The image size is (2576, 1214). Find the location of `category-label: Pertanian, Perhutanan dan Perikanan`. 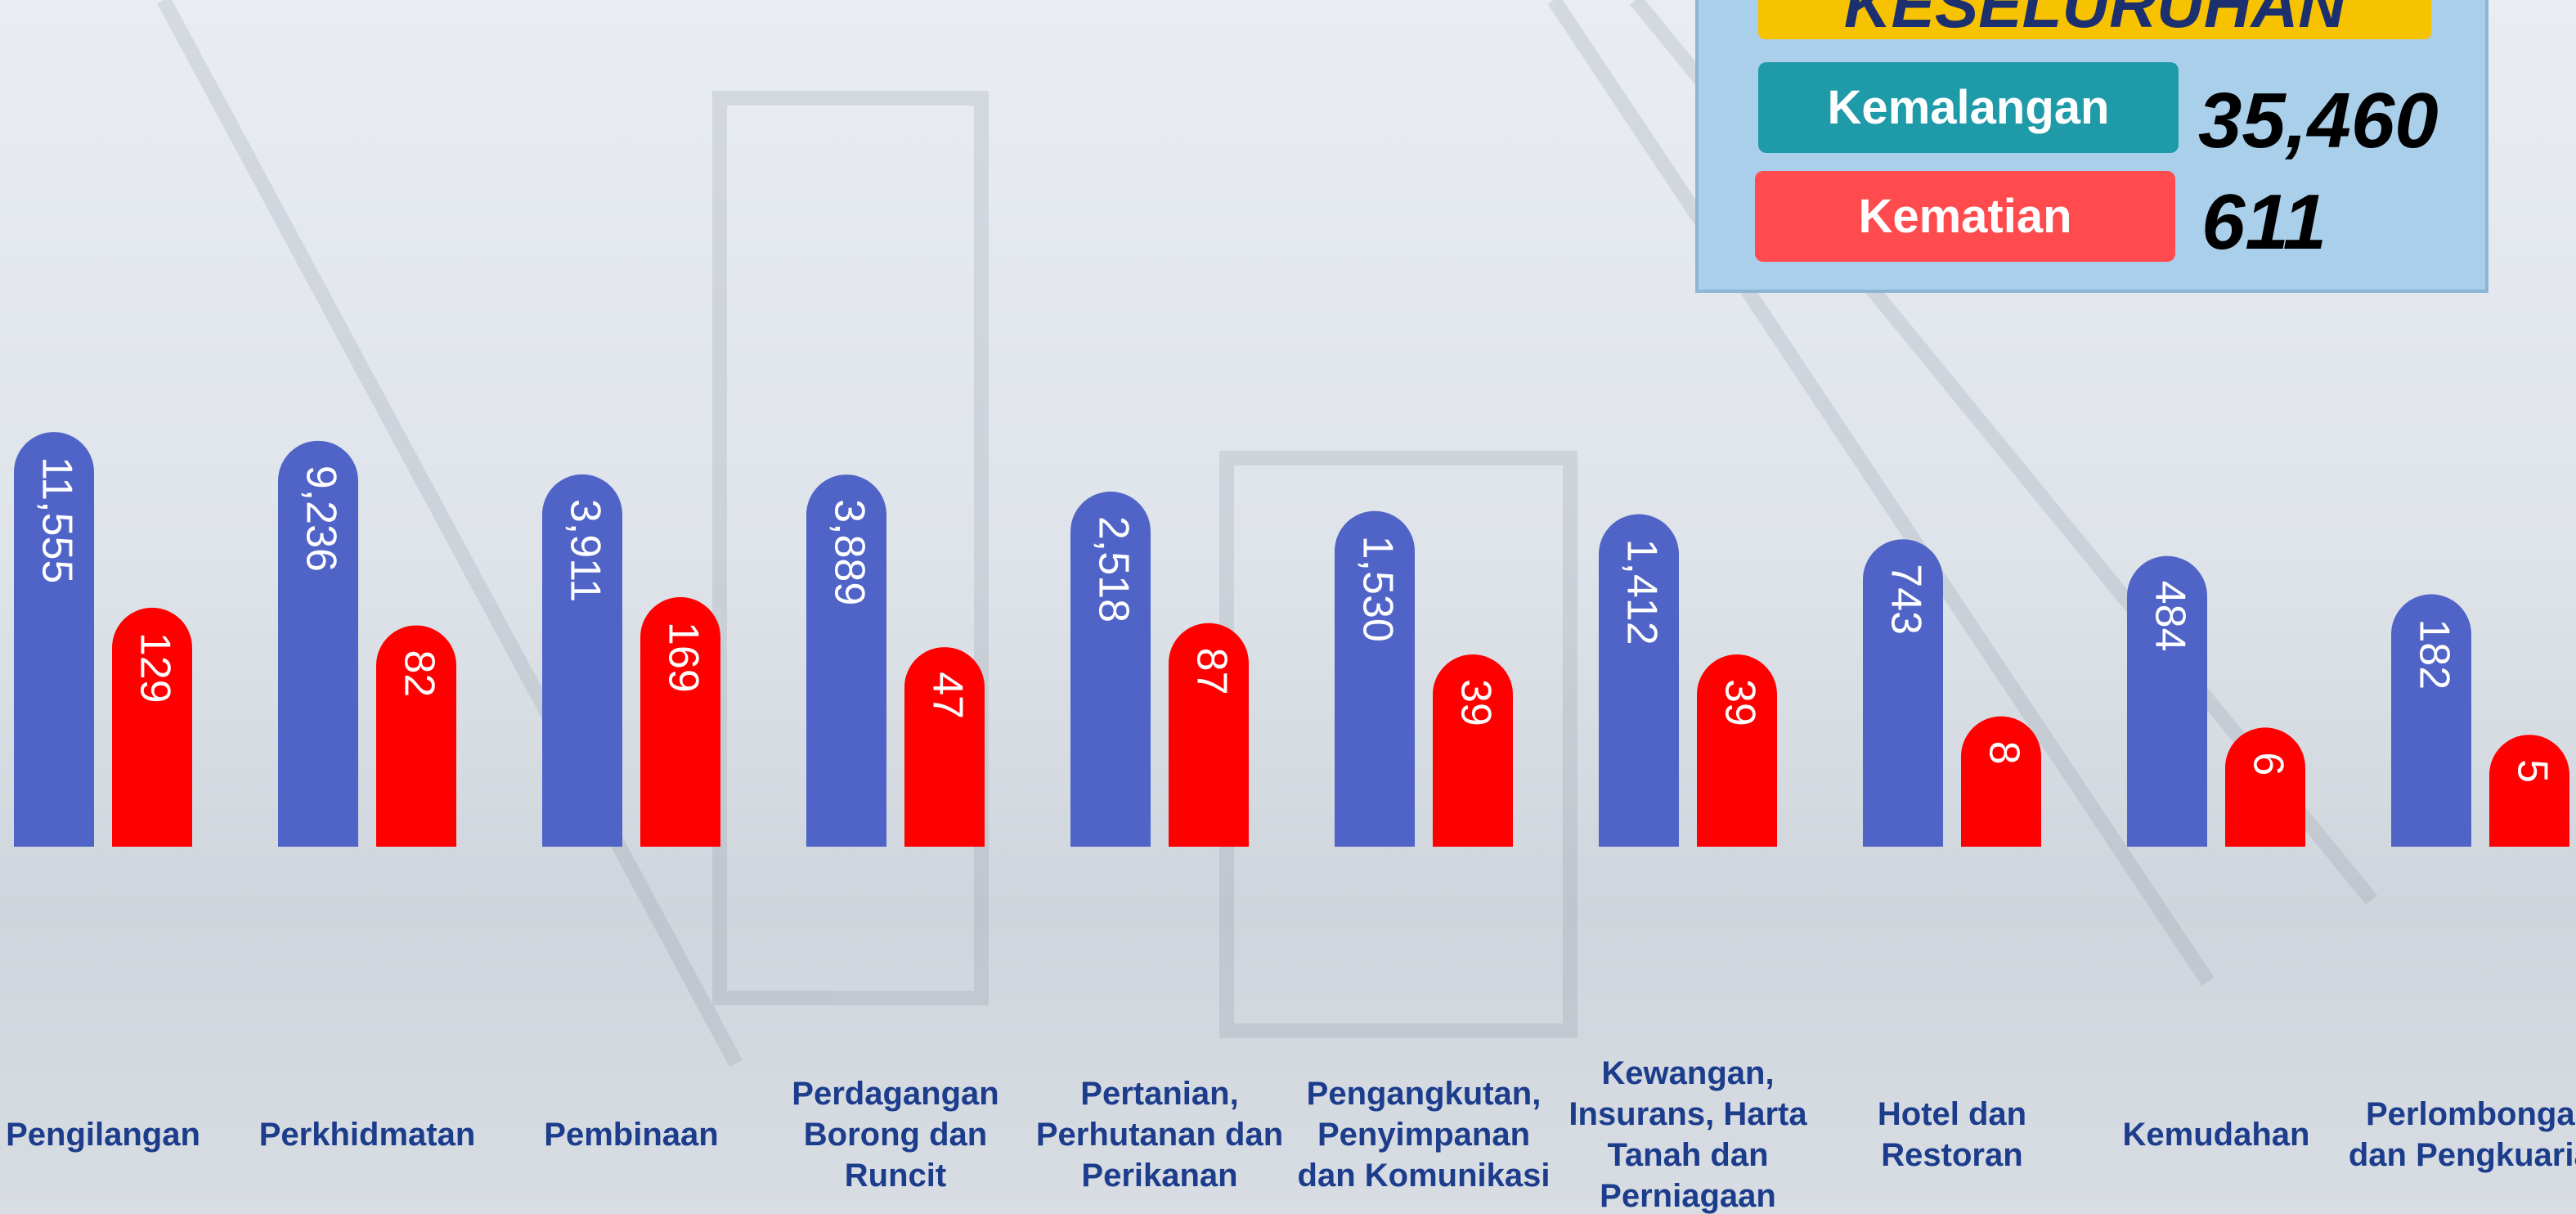

category-label: Pertanian, Perhutanan dan Perikanan is located at coordinates (1159, 1135).